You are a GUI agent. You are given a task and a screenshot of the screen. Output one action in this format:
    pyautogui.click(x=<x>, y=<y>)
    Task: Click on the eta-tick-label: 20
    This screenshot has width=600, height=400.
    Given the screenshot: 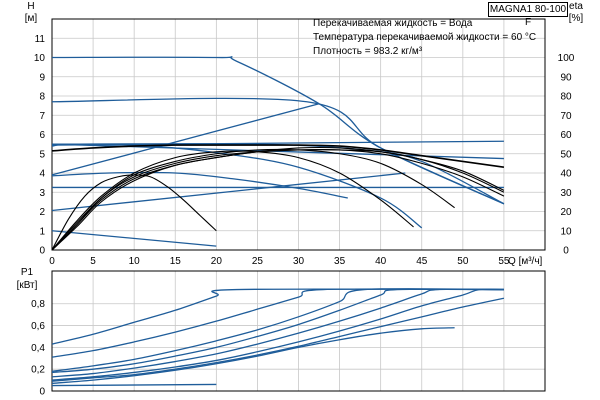 What is the action you would take?
    pyautogui.click(x=566, y=212)
    